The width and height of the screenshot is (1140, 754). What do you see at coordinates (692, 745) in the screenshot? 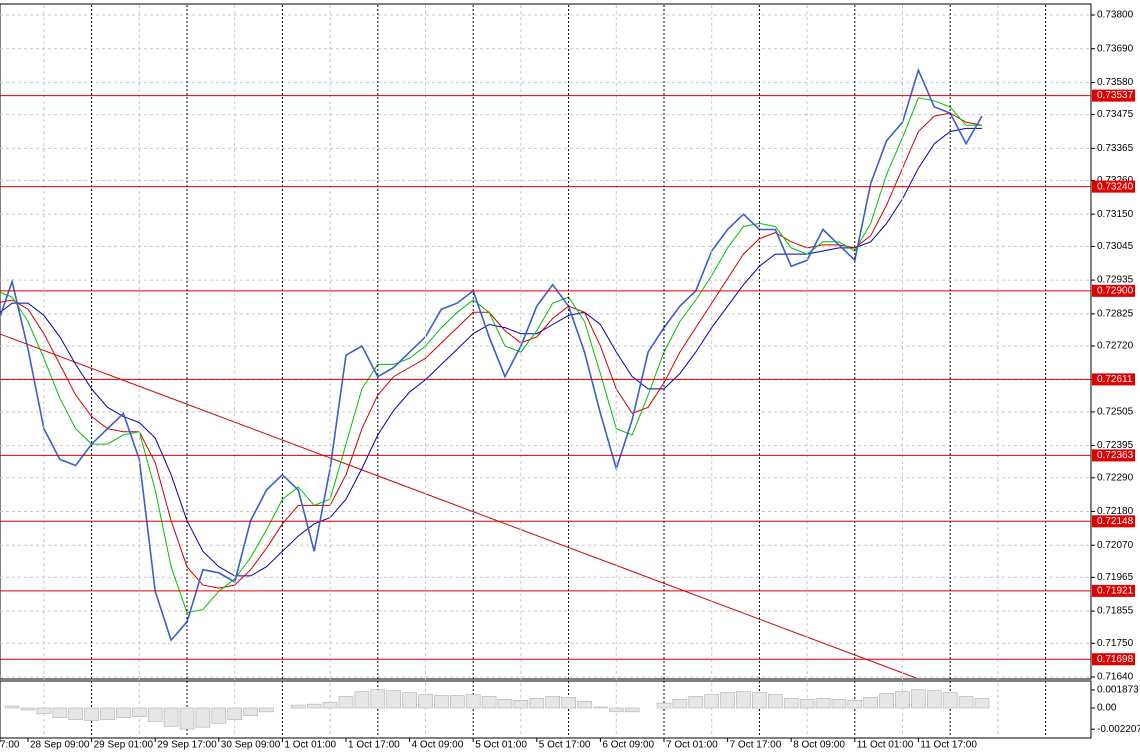
I see `x-tick-label: 7 Oct 01:00` at bounding box center [692, 745].